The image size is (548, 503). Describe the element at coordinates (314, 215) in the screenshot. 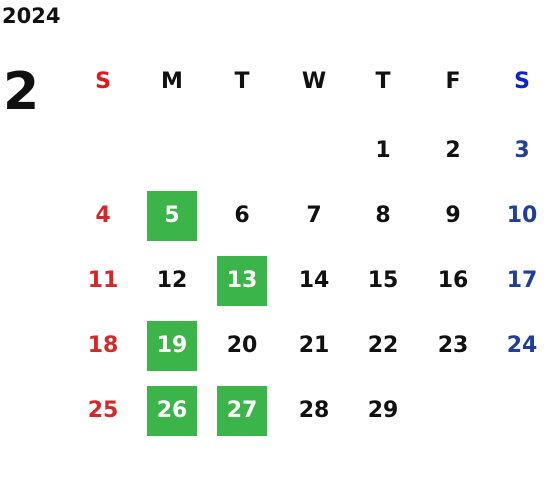

I see `day: 7` at that location.